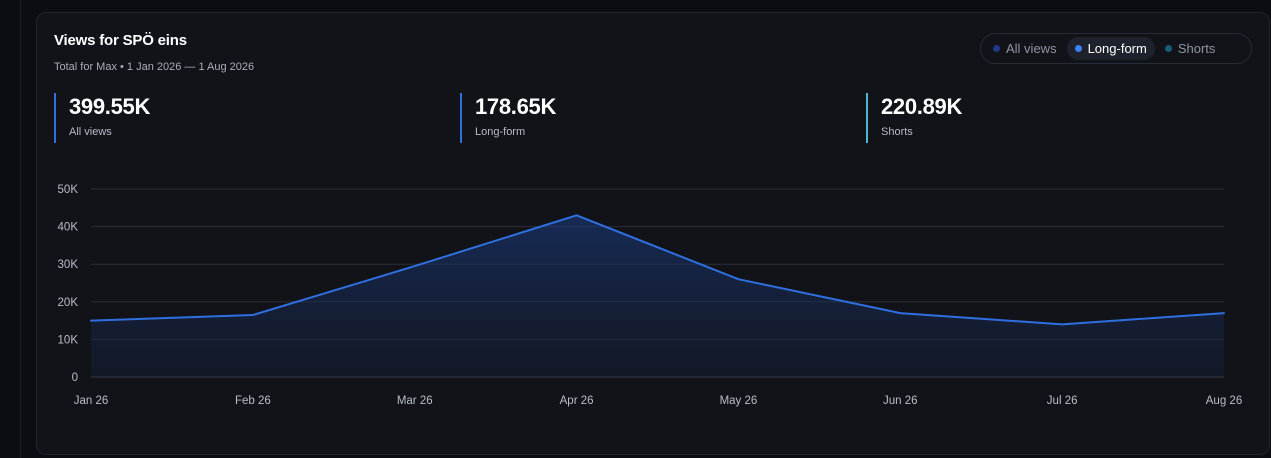  What do you see at coordinates (577, 401) in the screenshot?
I see `x-tick-label: Apr 26` at bounding box center [577, 401].